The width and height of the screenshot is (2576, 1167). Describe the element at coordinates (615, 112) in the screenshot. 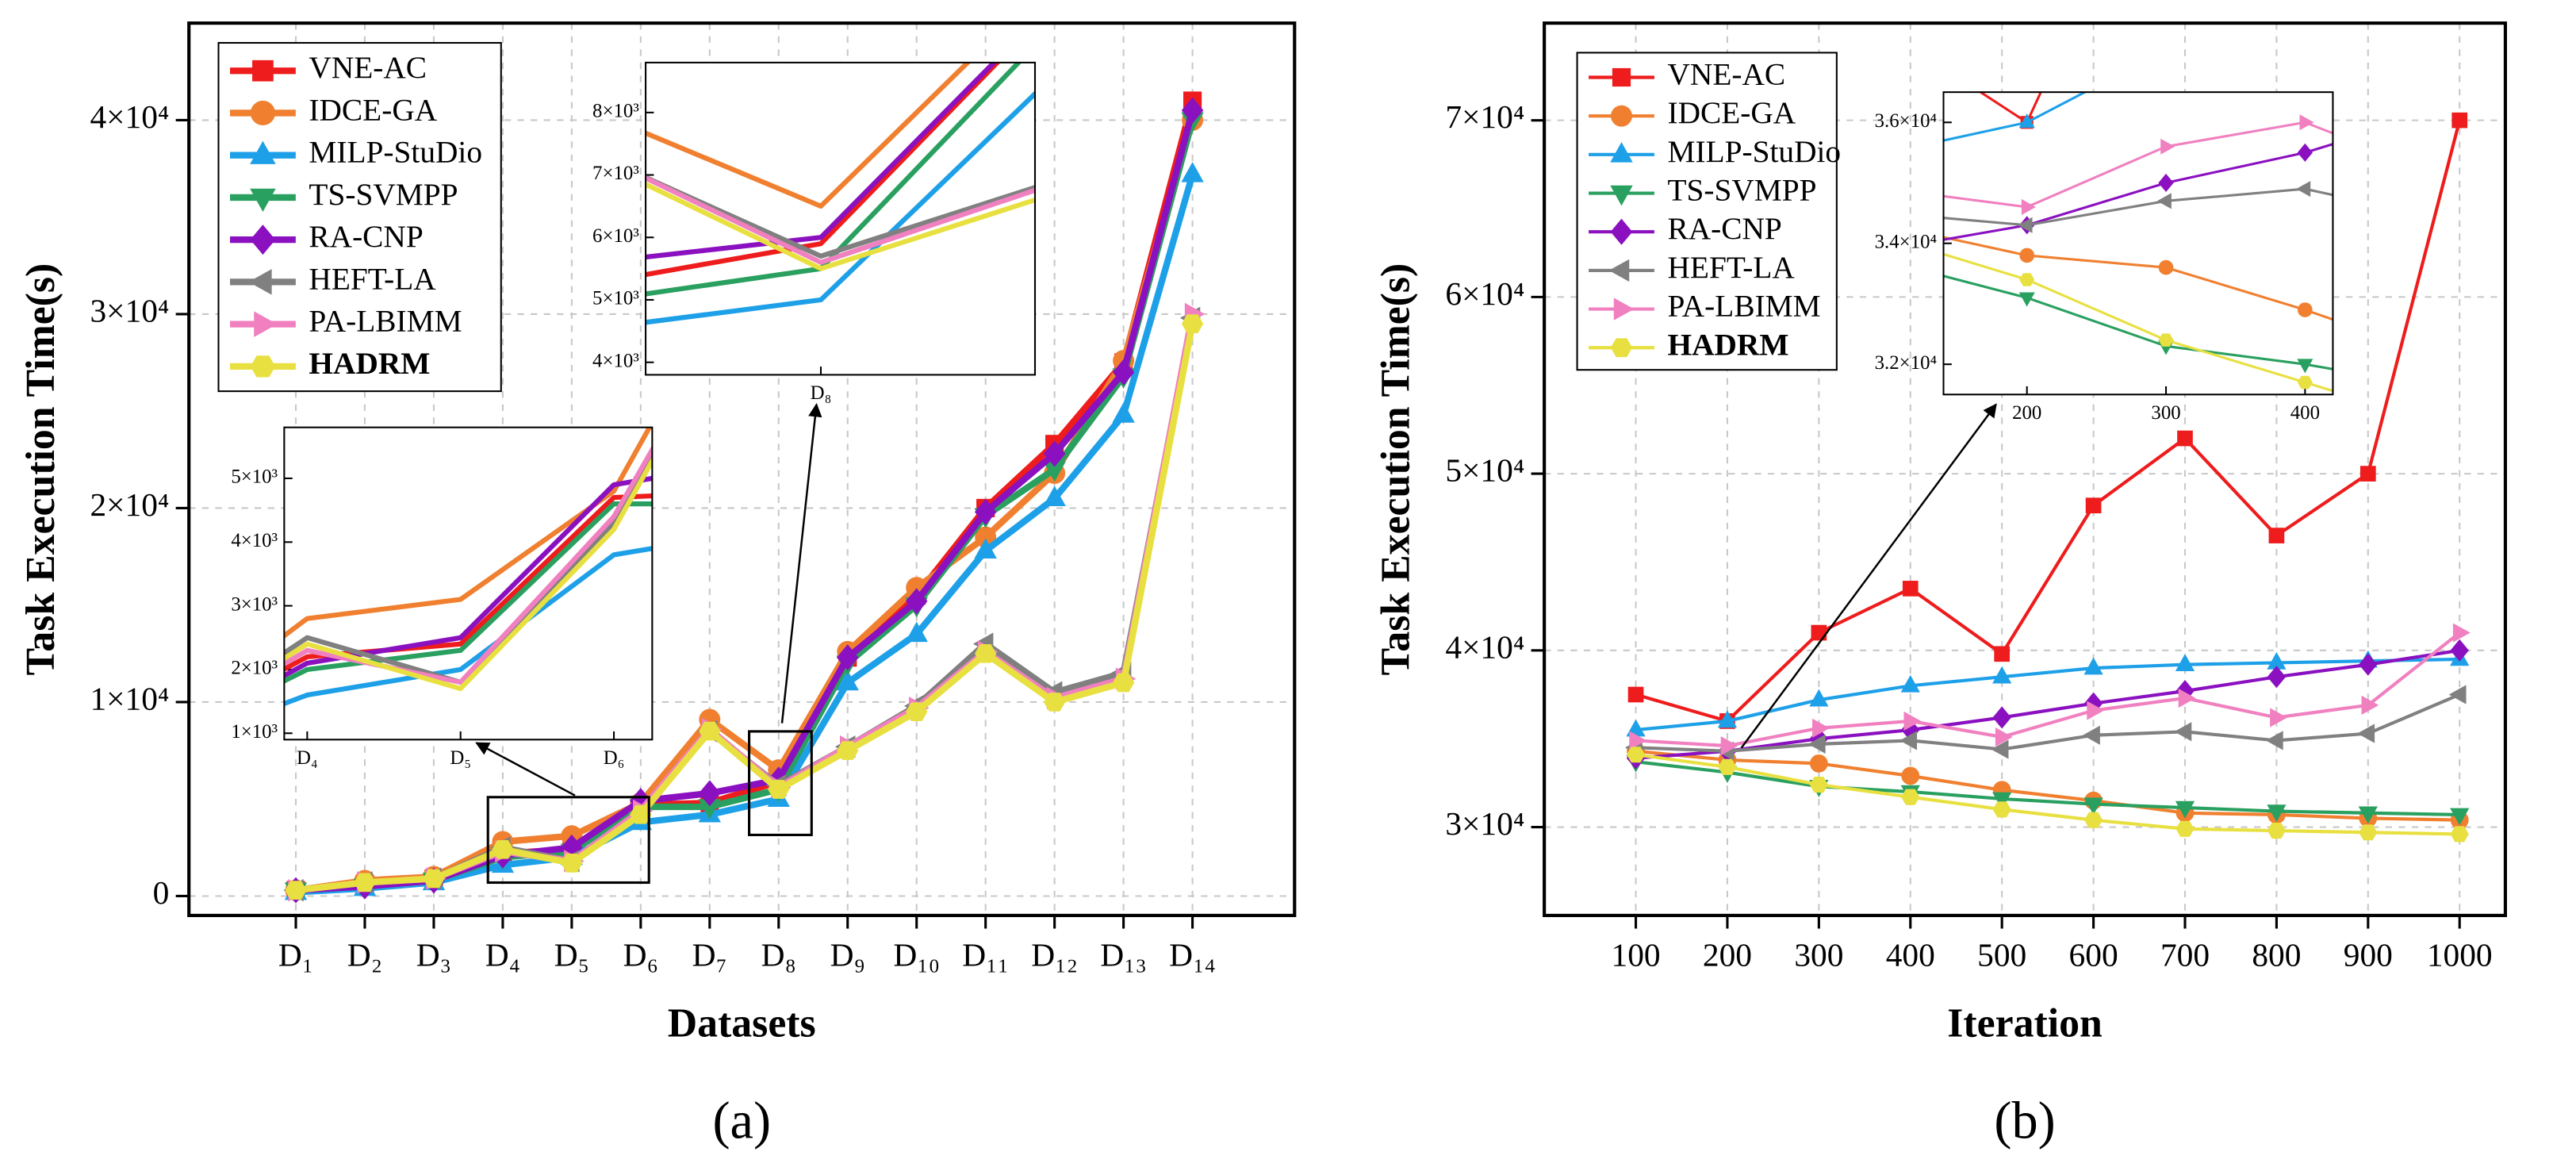

I see `inset-y-tick-label: 8×10³` at that location.